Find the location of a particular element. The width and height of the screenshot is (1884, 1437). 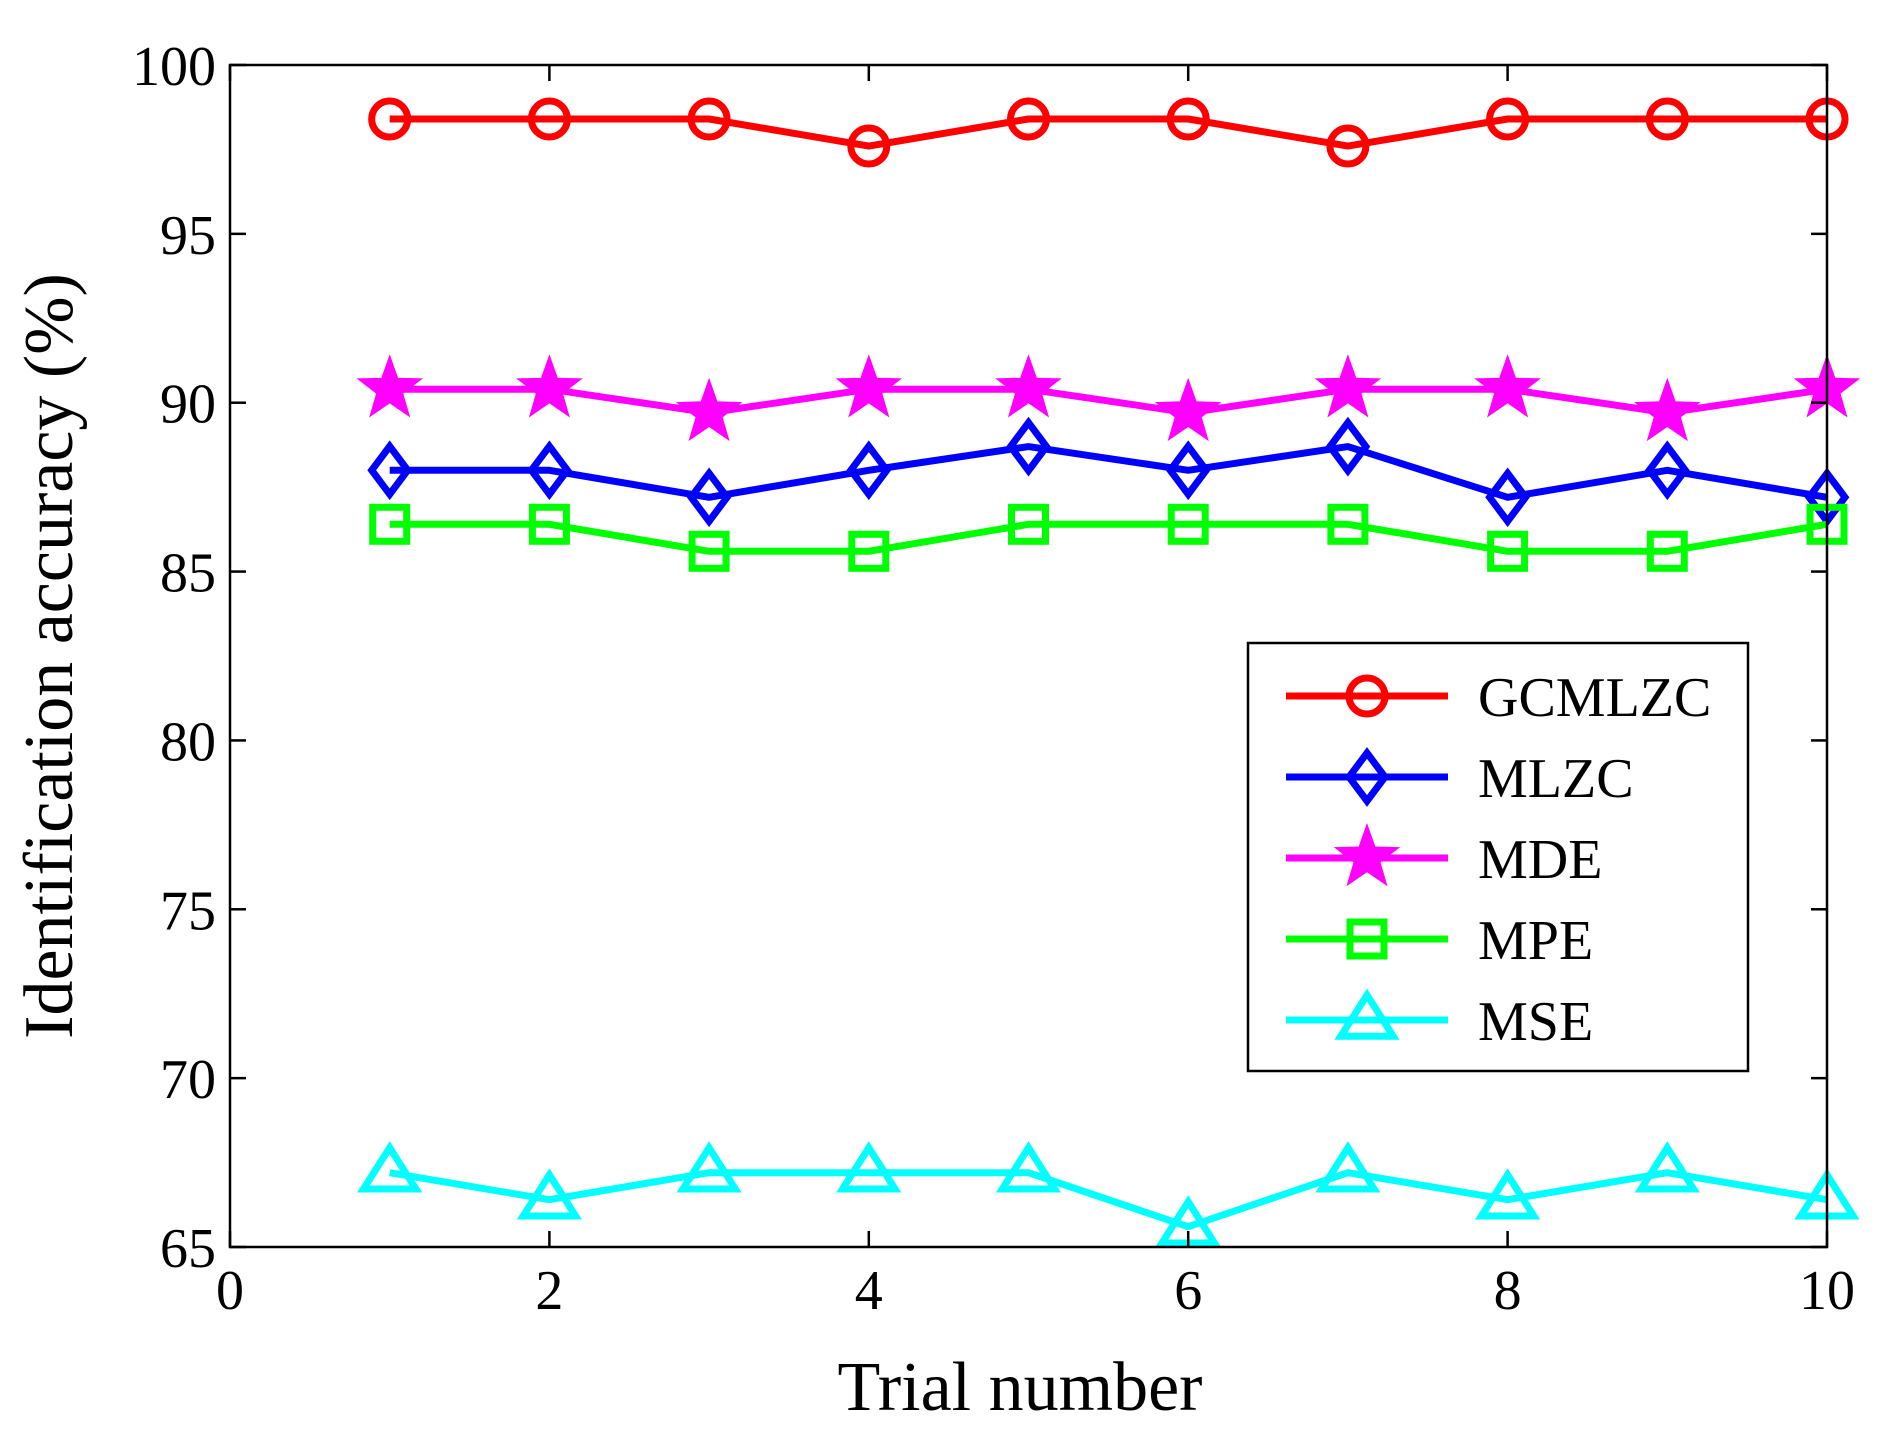

series-gcmlzc is located at coordinates (1108, 132).